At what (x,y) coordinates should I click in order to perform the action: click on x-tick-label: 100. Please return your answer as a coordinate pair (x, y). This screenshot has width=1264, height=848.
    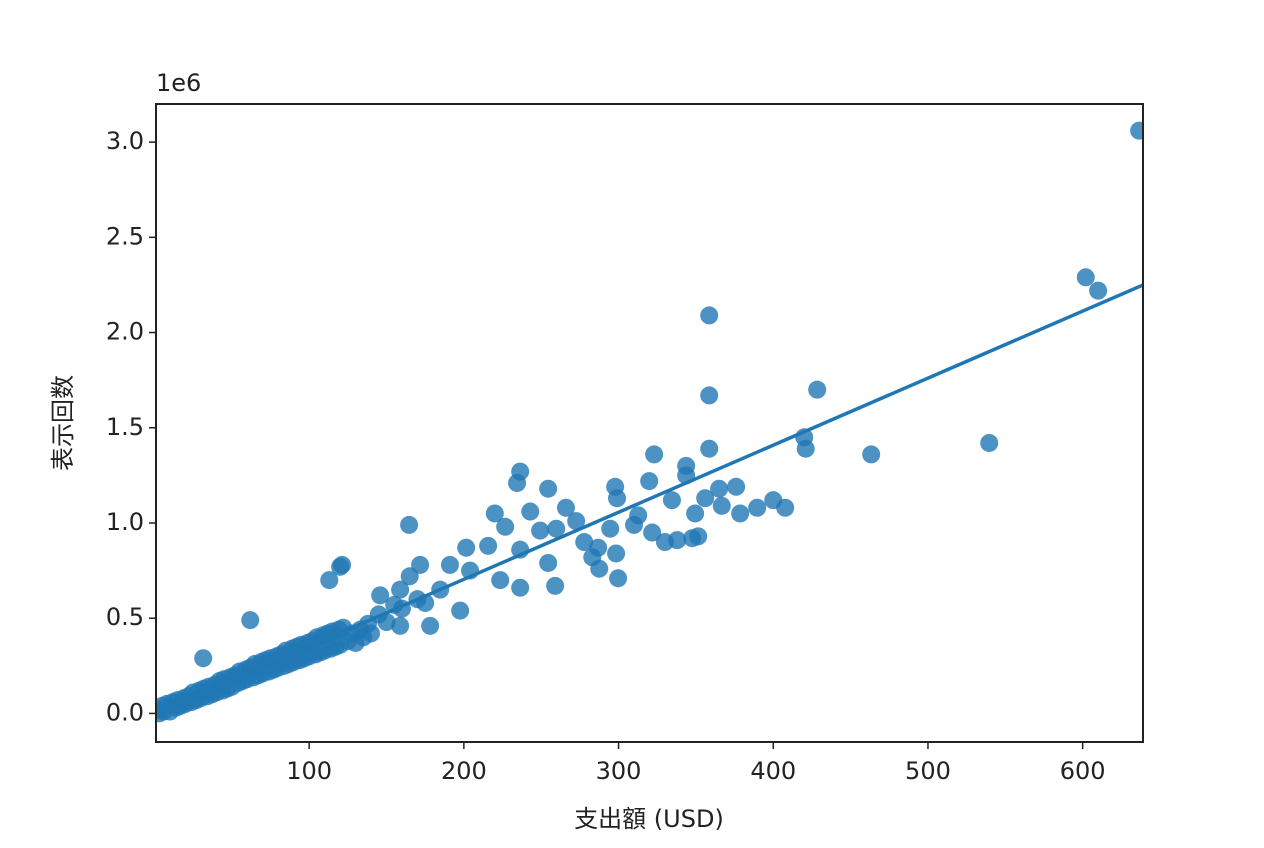
    Looking at the image, I should click on (309, 771).